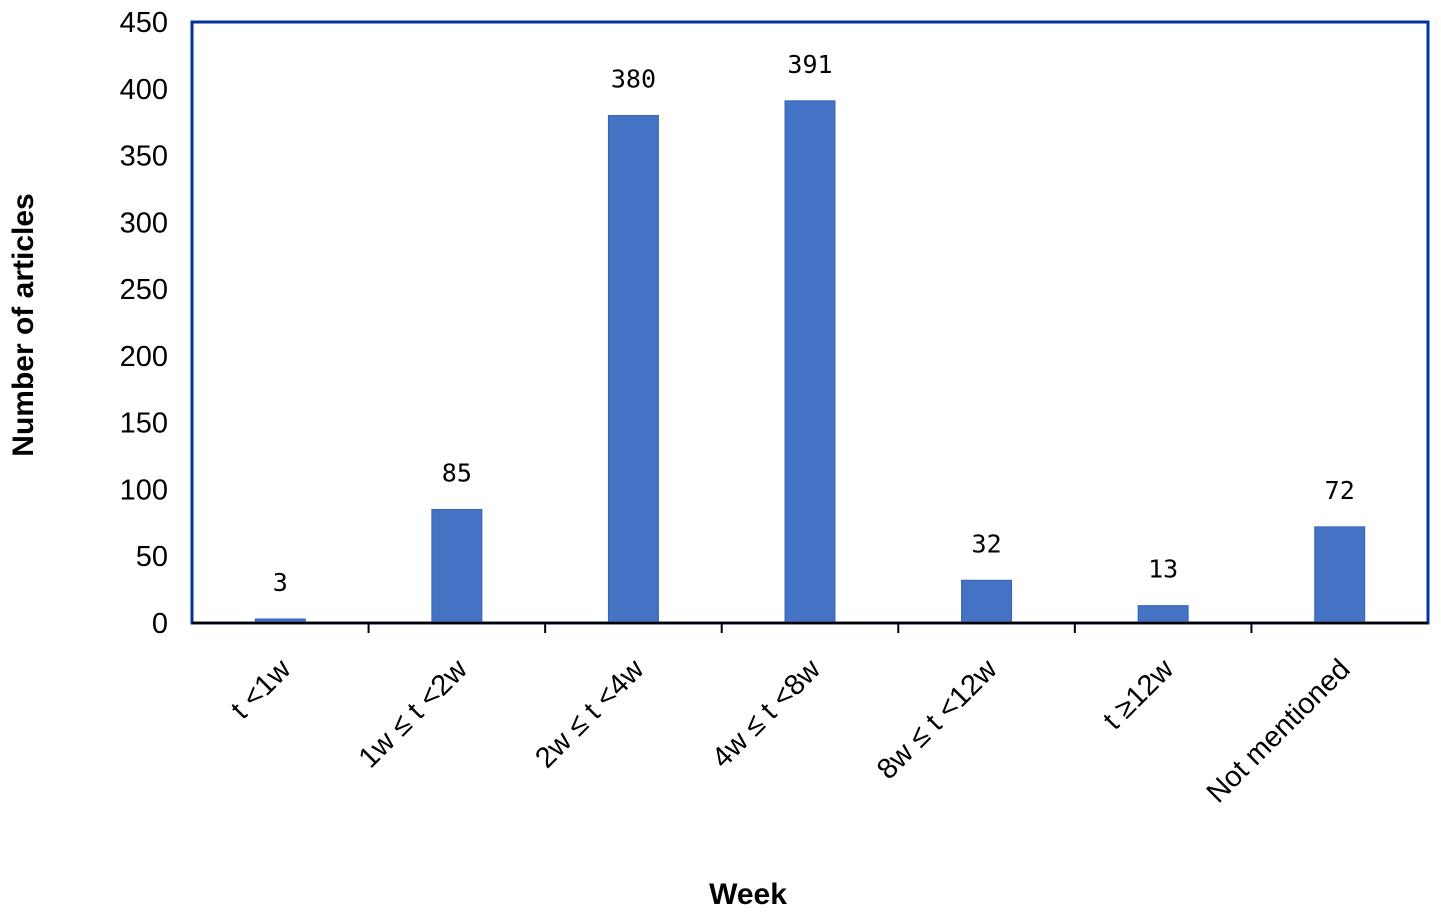  Describe the element at coordinates (144, 490) in the screenshot. I see `y-tick-label: 100` at that location.